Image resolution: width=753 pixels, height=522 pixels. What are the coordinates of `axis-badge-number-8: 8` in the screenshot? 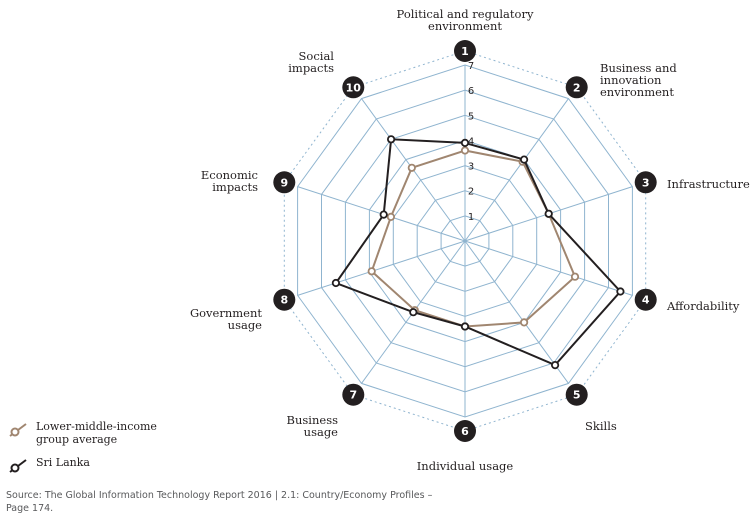 It's located at (284, 300).